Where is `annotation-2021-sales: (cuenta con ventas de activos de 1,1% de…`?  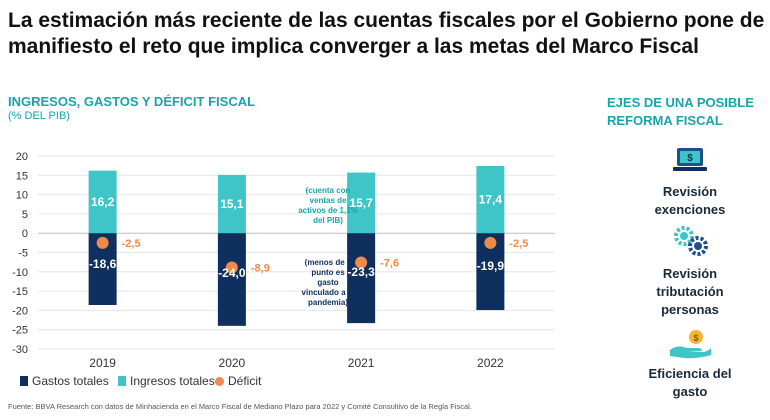 annotation-2021-sales: (cuenta con ventas de activos de 1,1% de… is located at coordinates (328, 205).